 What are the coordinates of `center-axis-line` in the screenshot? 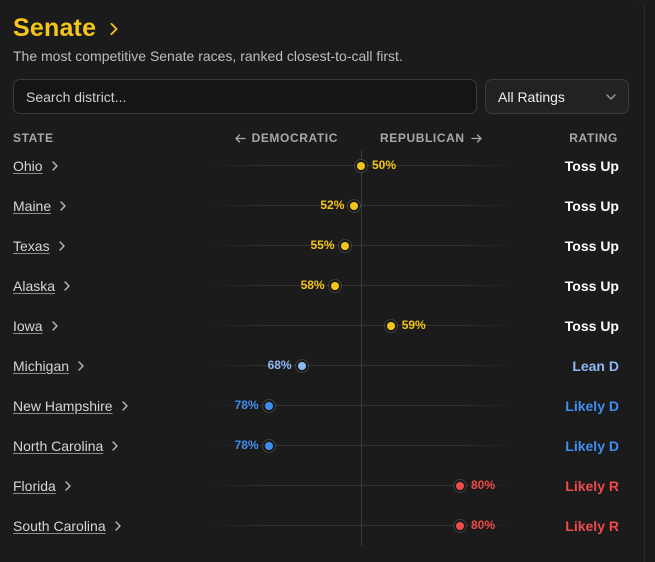 It's located at (361, 348).